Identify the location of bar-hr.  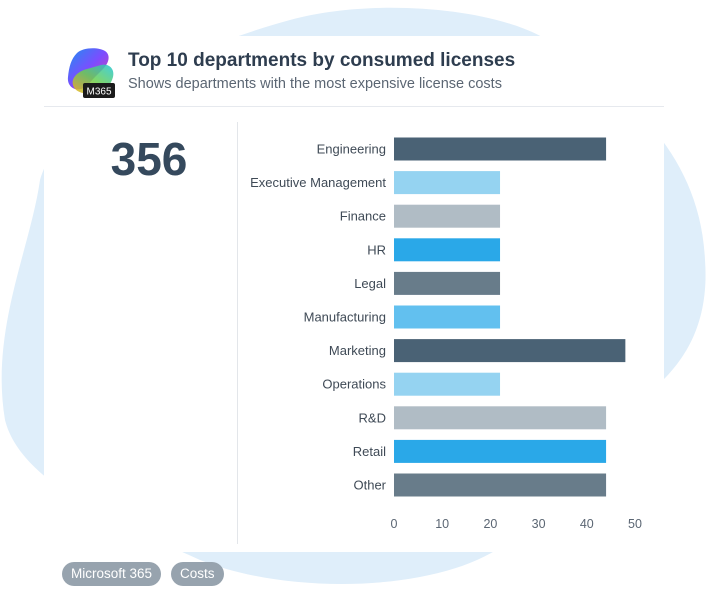
(447, 250).